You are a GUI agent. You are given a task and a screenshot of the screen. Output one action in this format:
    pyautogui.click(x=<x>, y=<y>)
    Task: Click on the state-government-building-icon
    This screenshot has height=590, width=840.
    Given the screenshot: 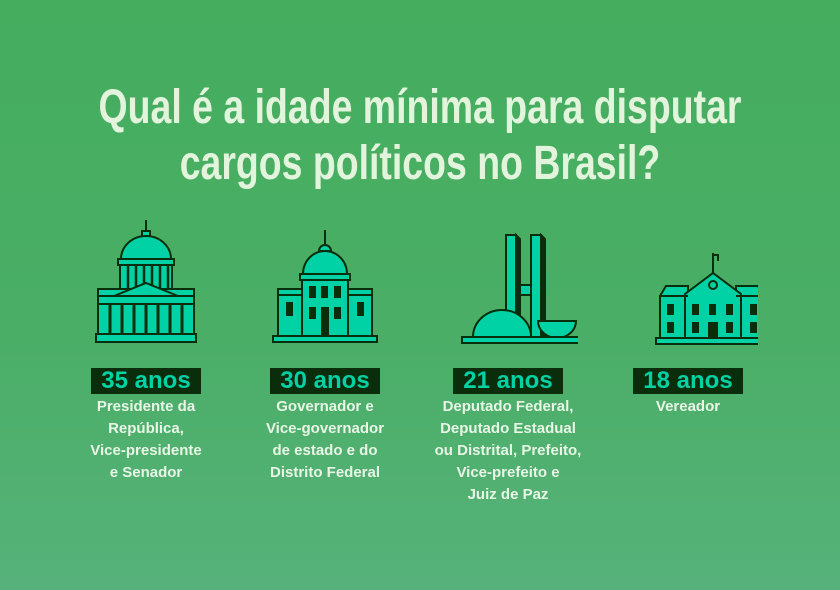 What is the action you would take?
    pyautogui.click(x=325, y=286)
    